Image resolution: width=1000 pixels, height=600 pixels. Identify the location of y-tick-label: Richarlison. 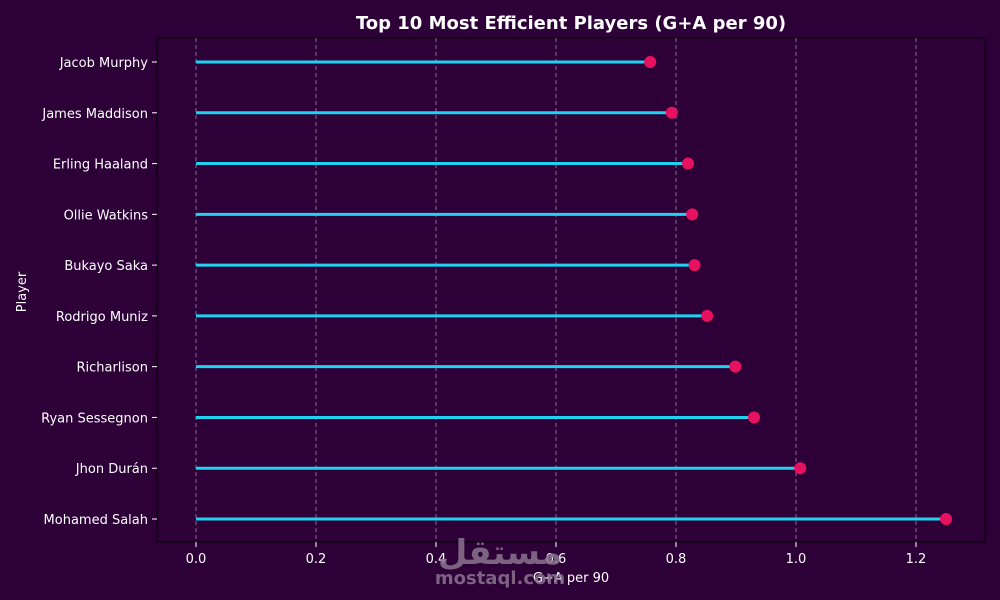
(112, 368).